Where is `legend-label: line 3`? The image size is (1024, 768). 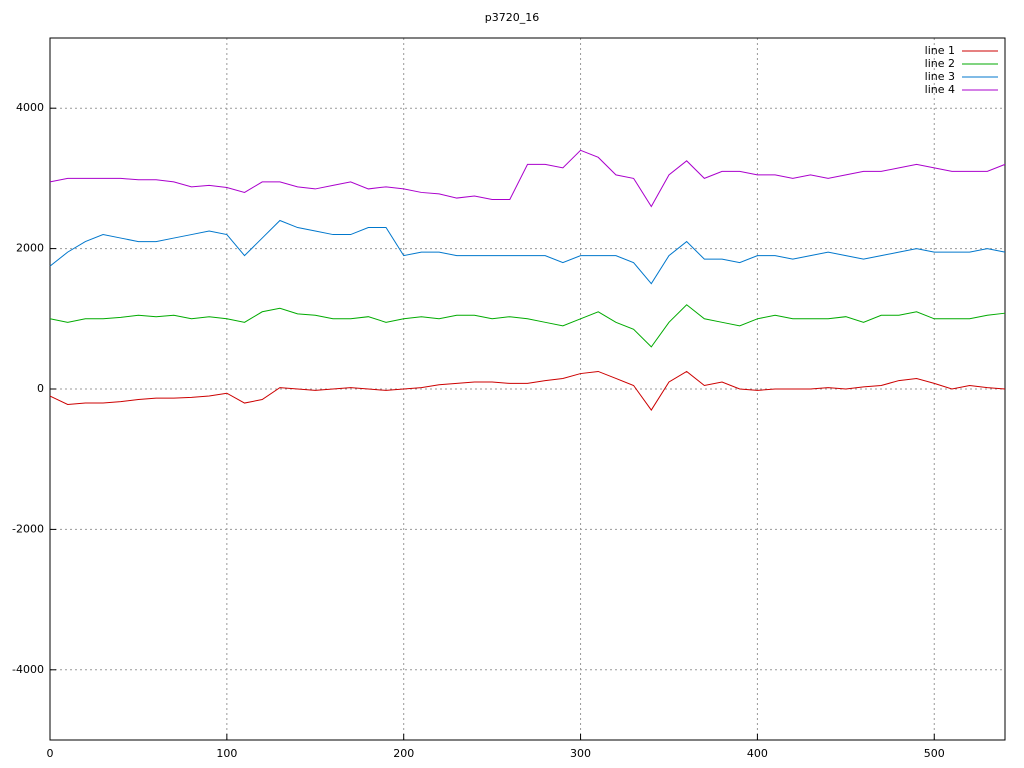
legend-label: line 3 is located at coordinates (940, 76).